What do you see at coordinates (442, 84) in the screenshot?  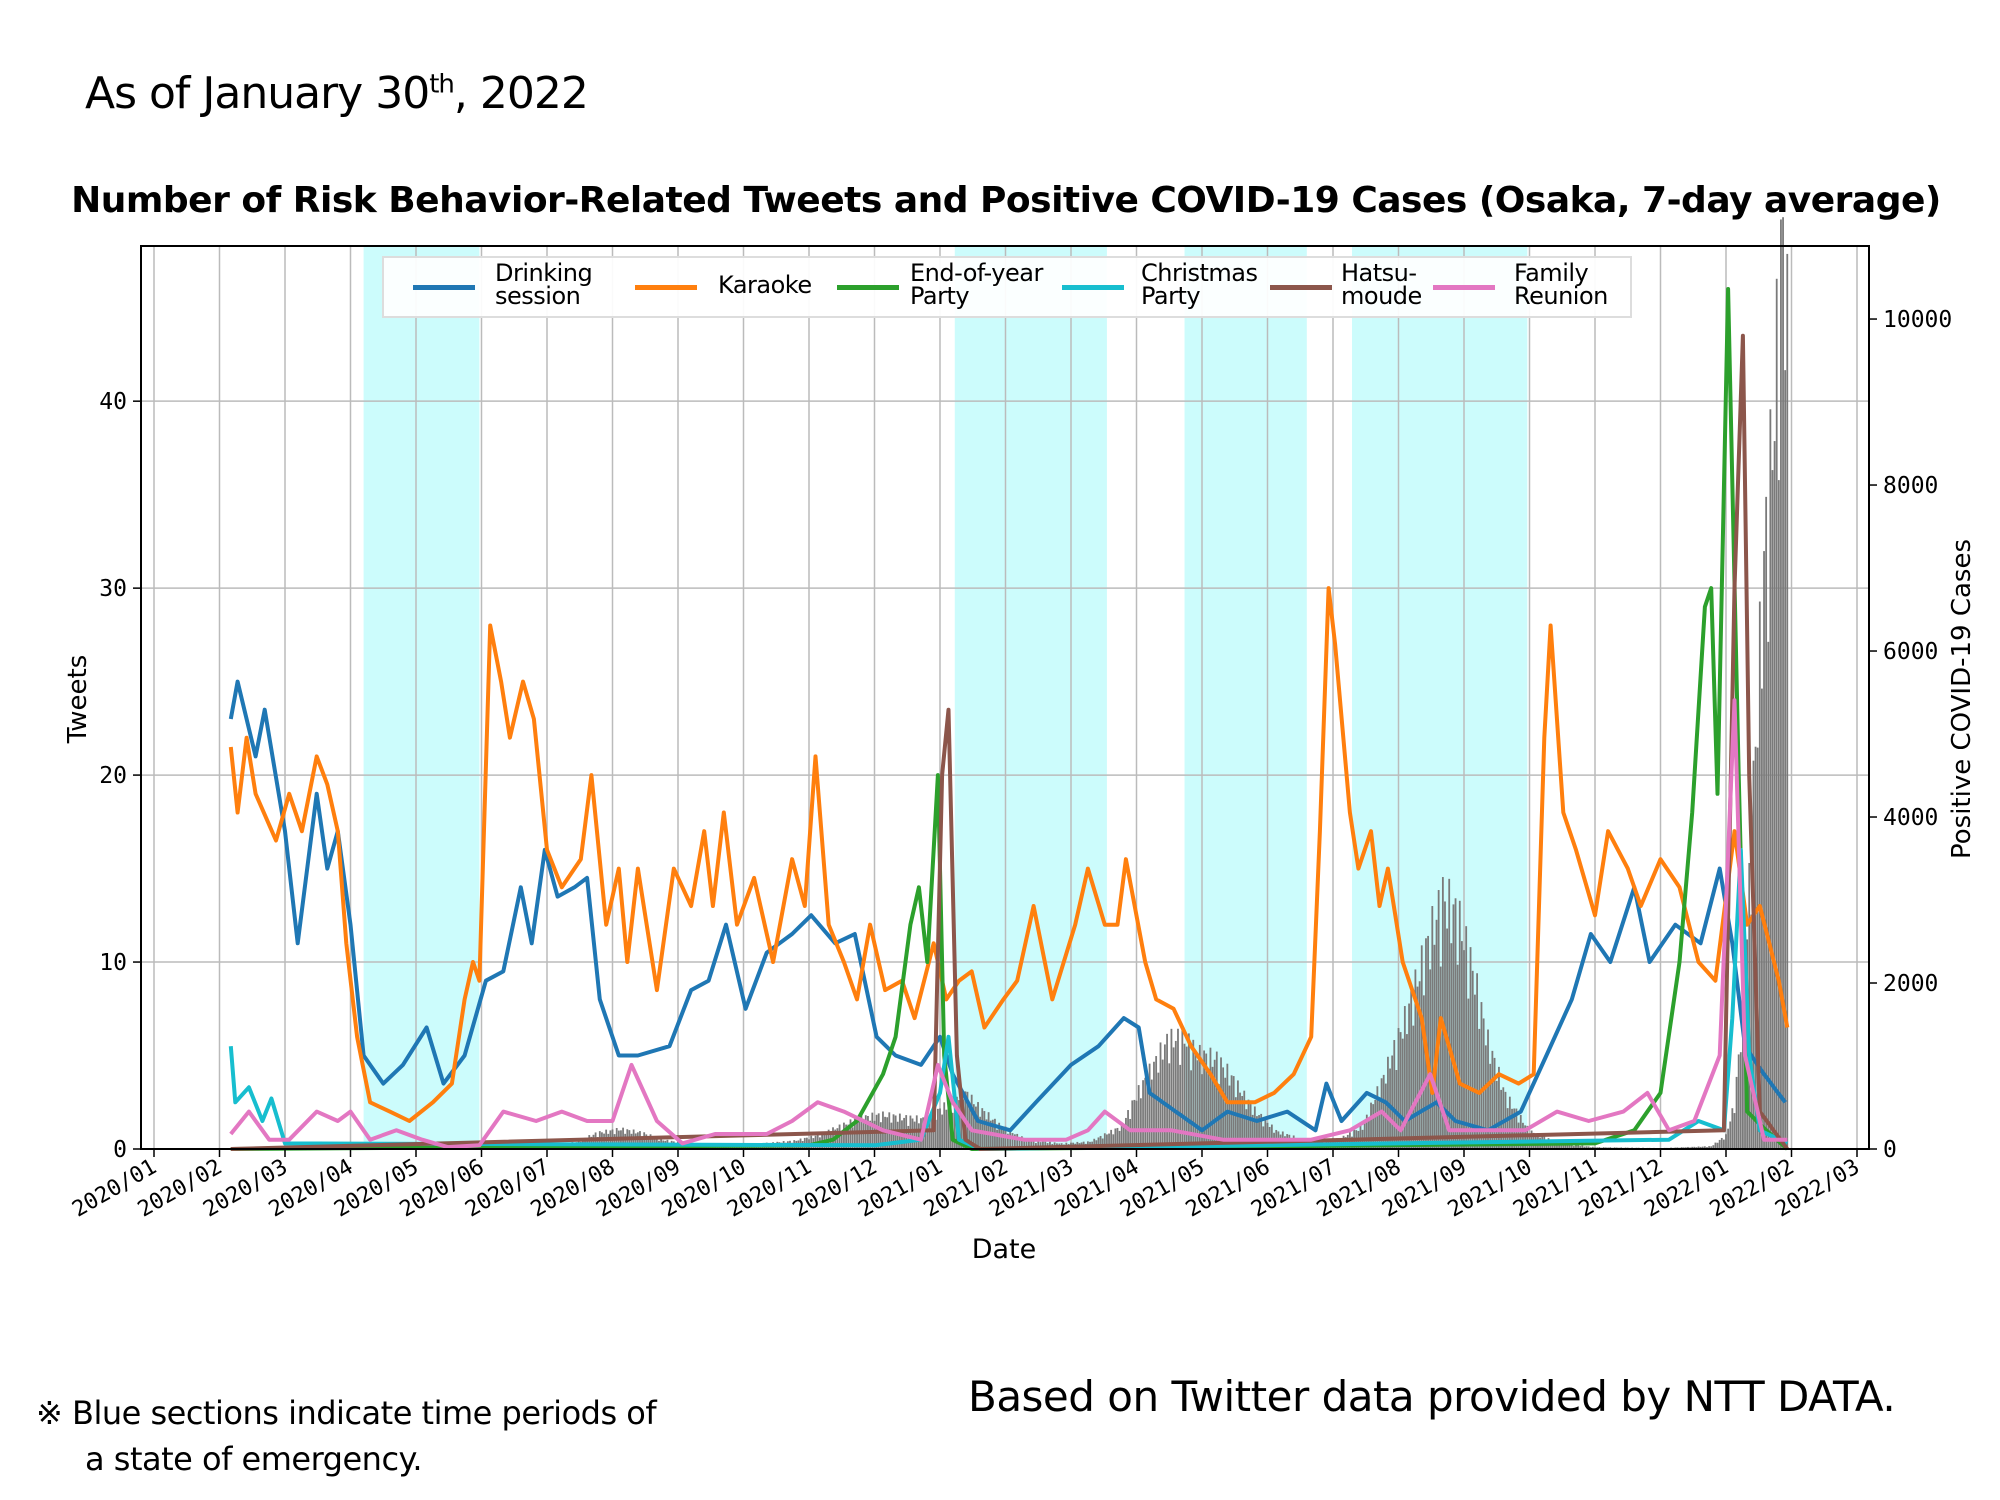 I see `as-of-ordinal: th` at bounding box center [442, 84].